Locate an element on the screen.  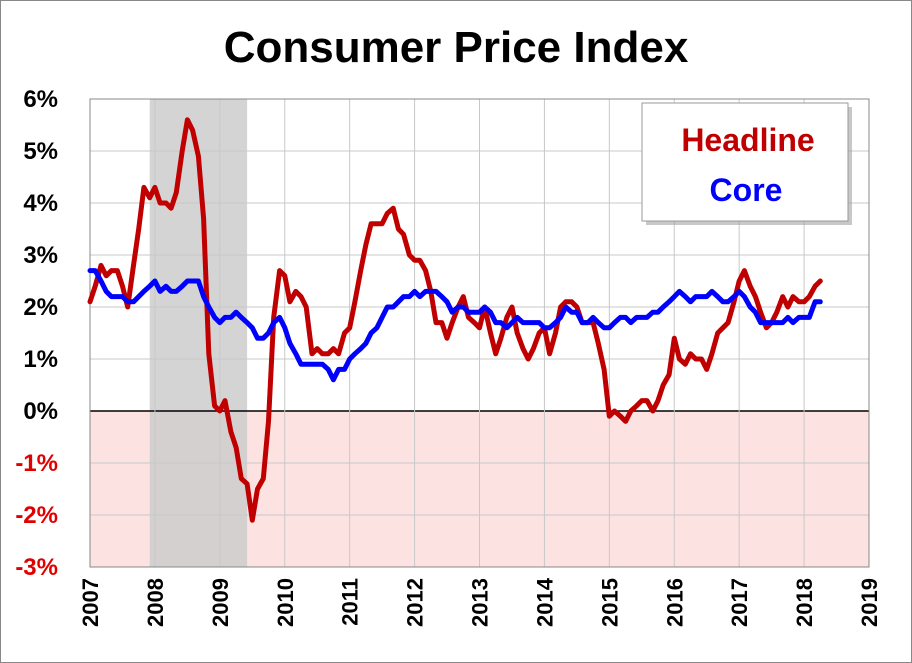
x-tick-label: 2008 is located at coordinates (155, 602).